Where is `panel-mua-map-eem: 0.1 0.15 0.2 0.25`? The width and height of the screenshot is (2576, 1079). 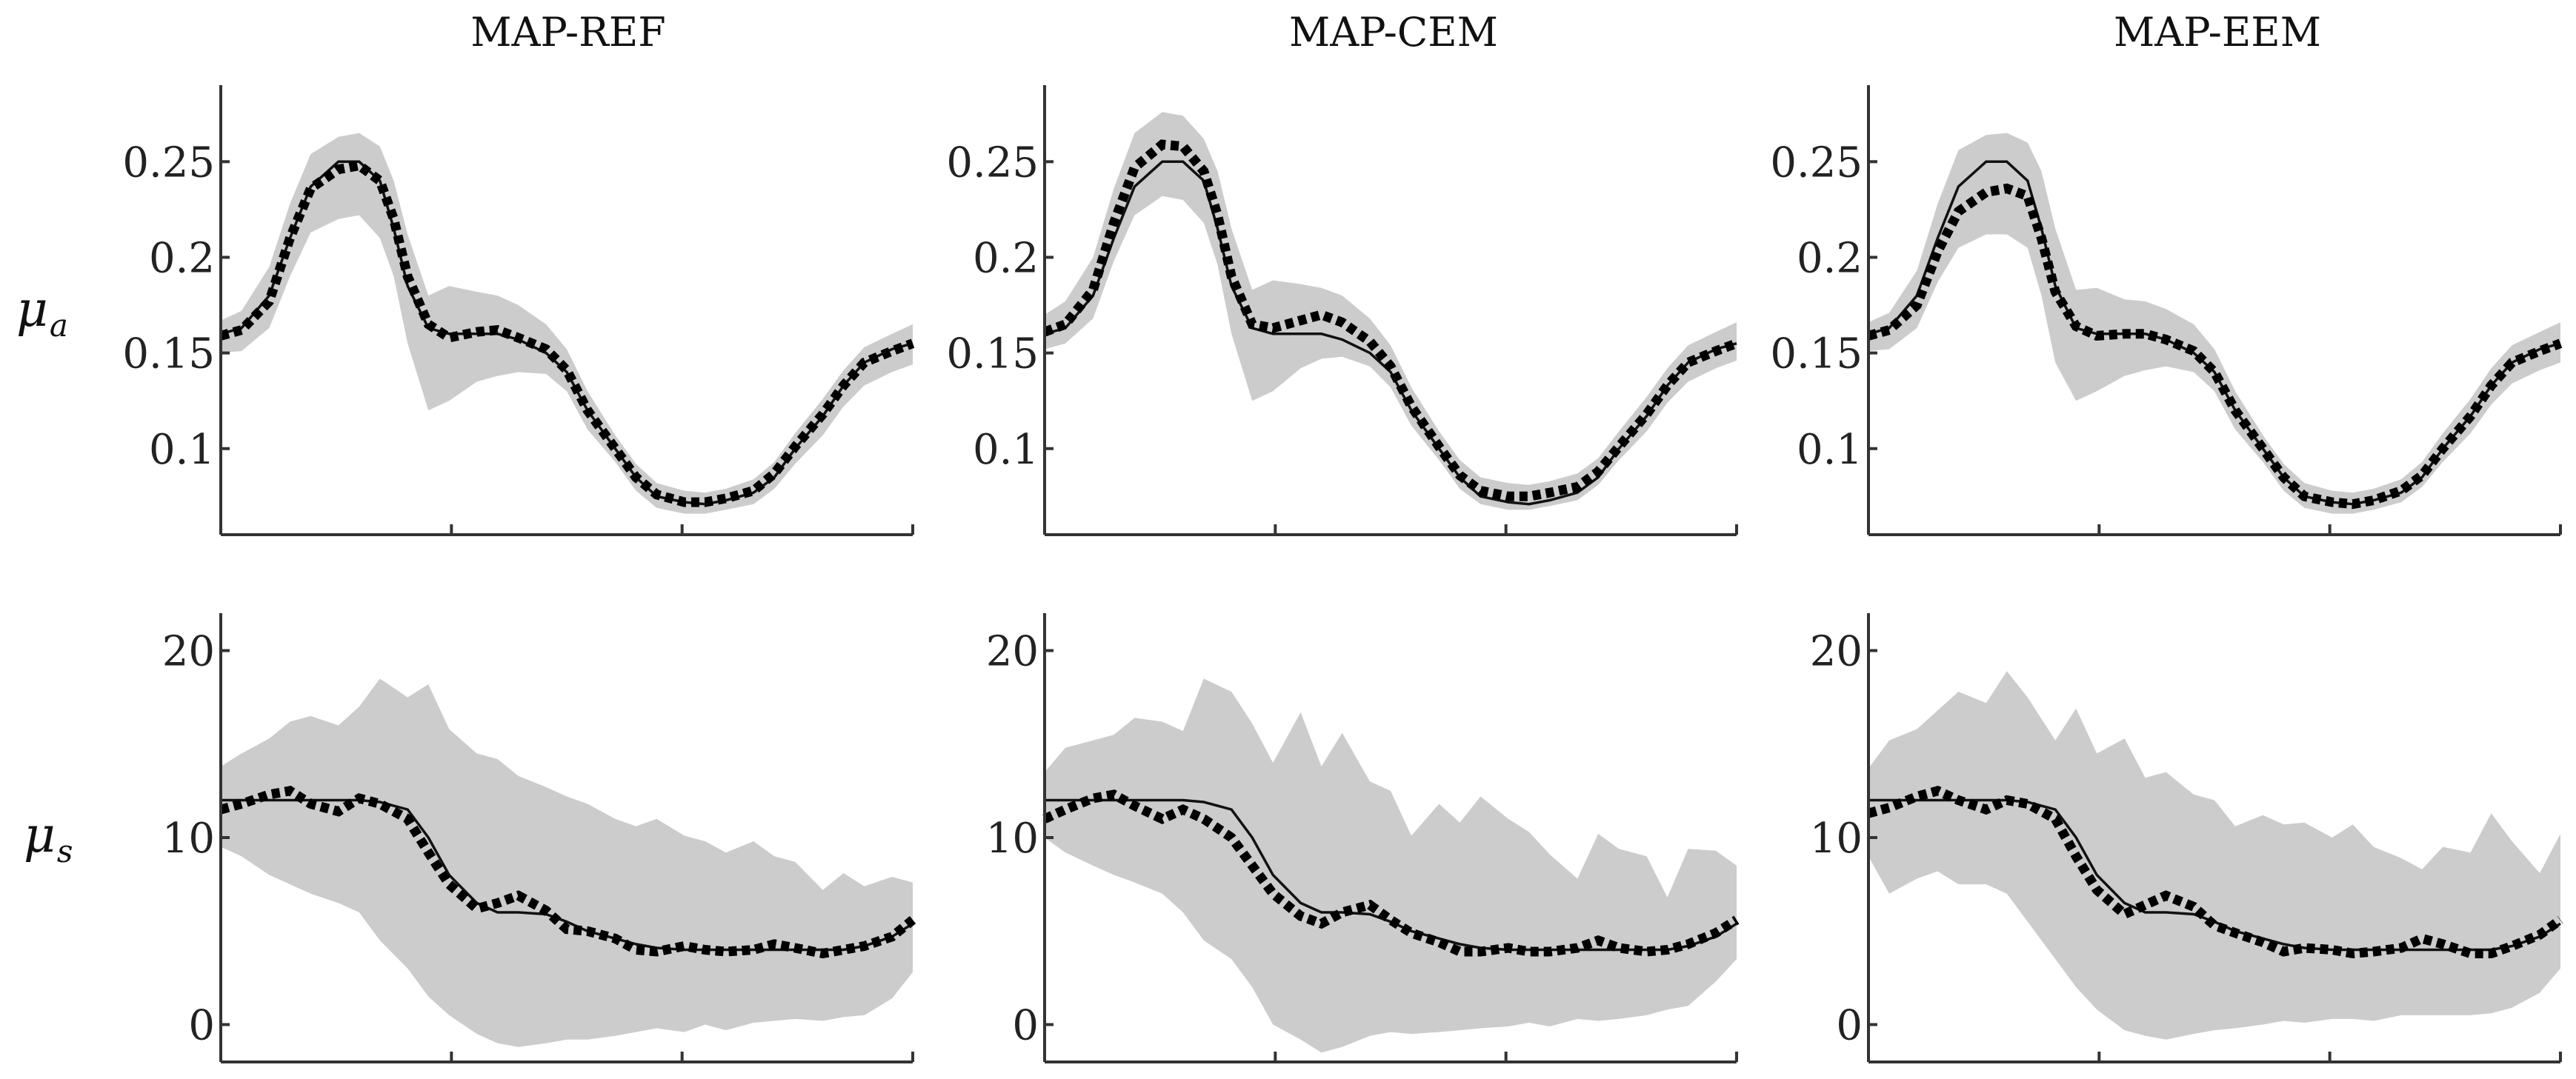 panel-mua-map-eem: 0.1 0.15 0.2 0.25 is located at coordinates (2166, 310).